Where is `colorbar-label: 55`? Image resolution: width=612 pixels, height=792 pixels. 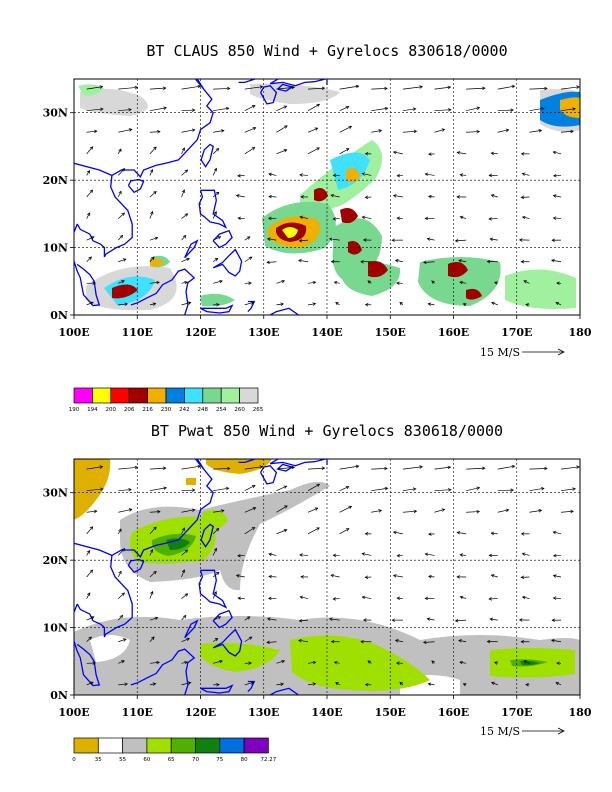 colorbar-label: 55 is located at coordinates (122, 760).